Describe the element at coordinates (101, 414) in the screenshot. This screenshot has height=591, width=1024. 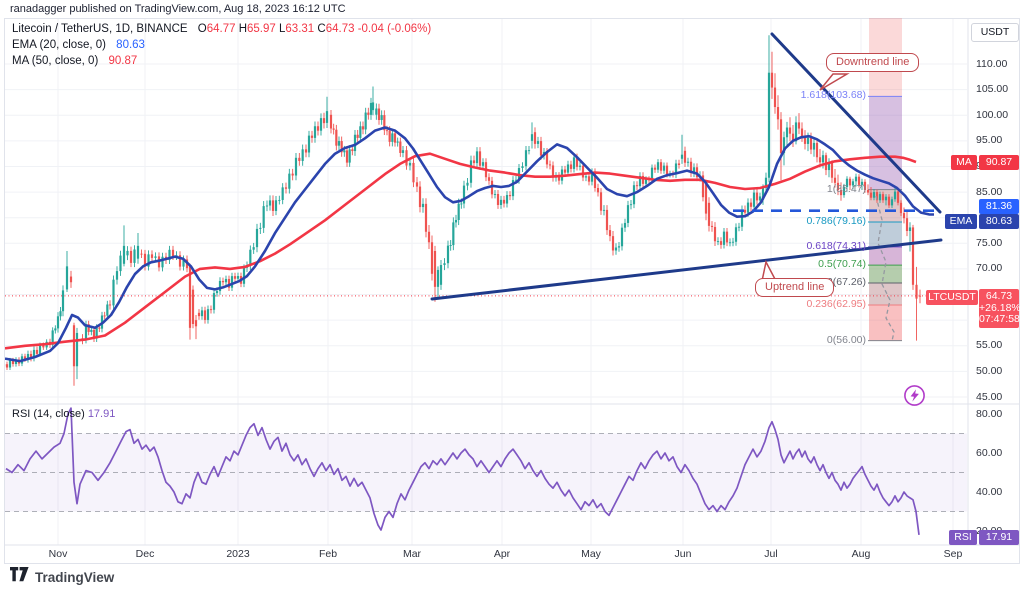
I see `rsi-value: 17.91` at that location.